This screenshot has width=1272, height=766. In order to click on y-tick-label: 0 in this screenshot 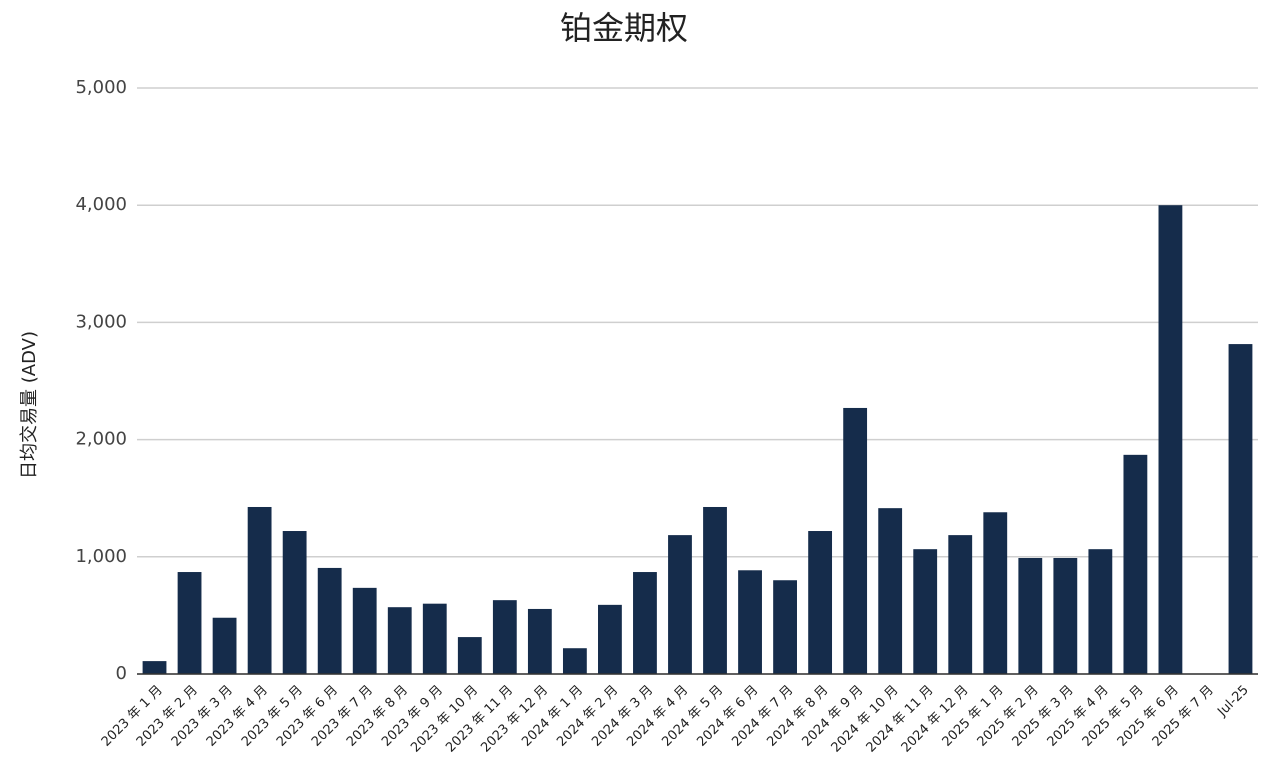, I will do `click(121, 673)`.